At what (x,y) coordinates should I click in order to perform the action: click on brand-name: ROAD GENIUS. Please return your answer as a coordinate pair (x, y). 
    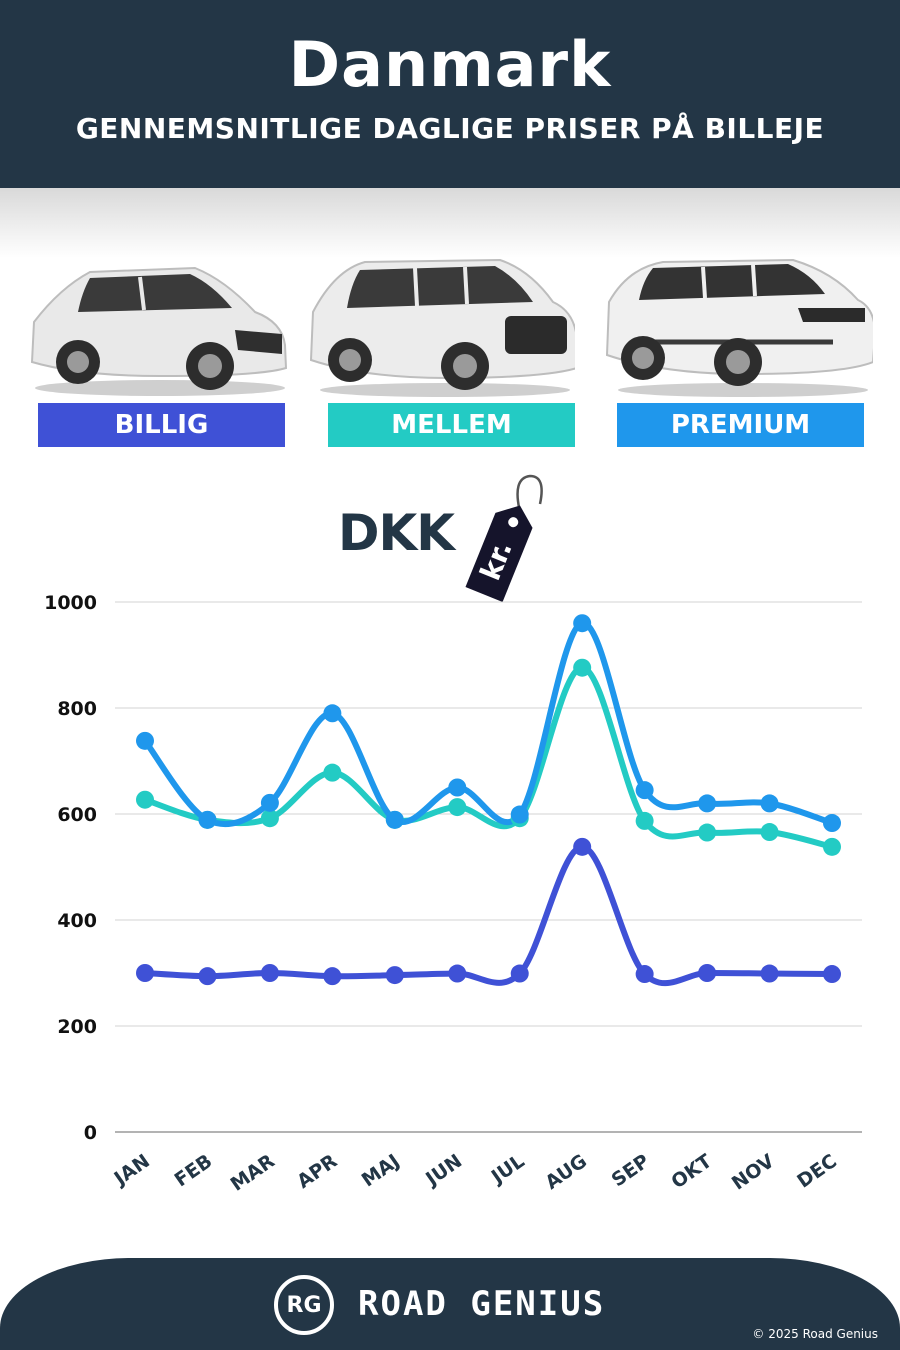
    Looking at the image, I should click on (482, 1304).